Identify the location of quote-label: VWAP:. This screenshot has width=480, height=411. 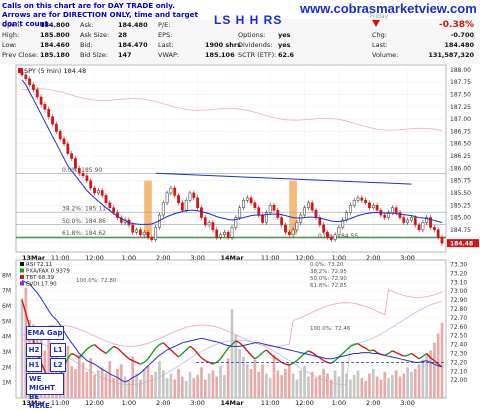
(168, 55).